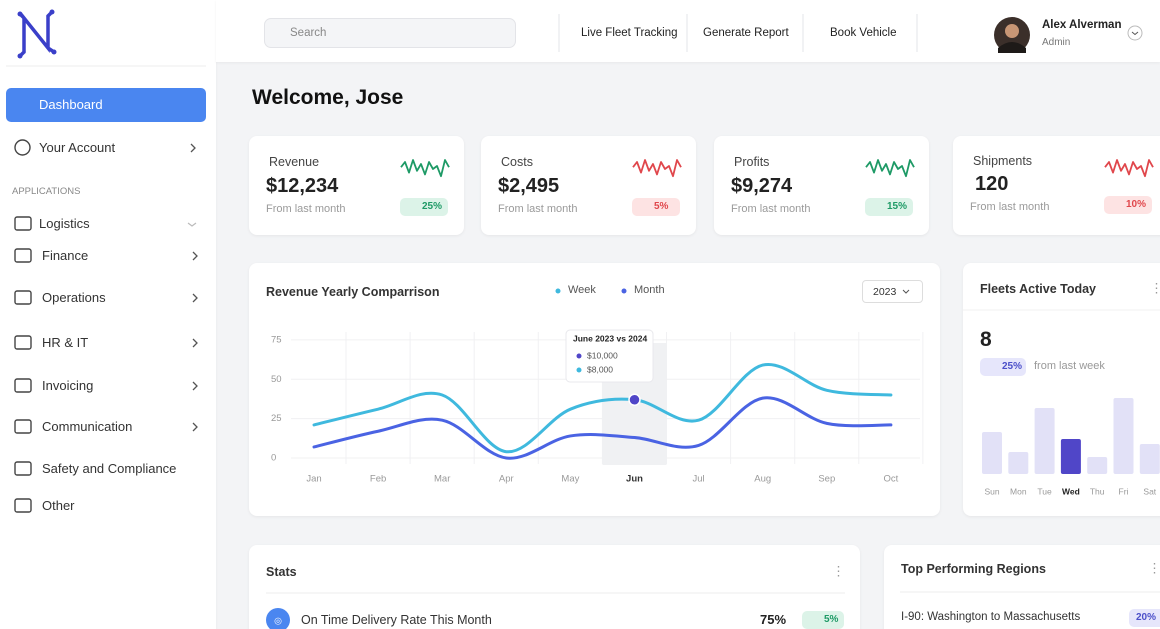  I want to click on regions-card, so click(1022, 587).